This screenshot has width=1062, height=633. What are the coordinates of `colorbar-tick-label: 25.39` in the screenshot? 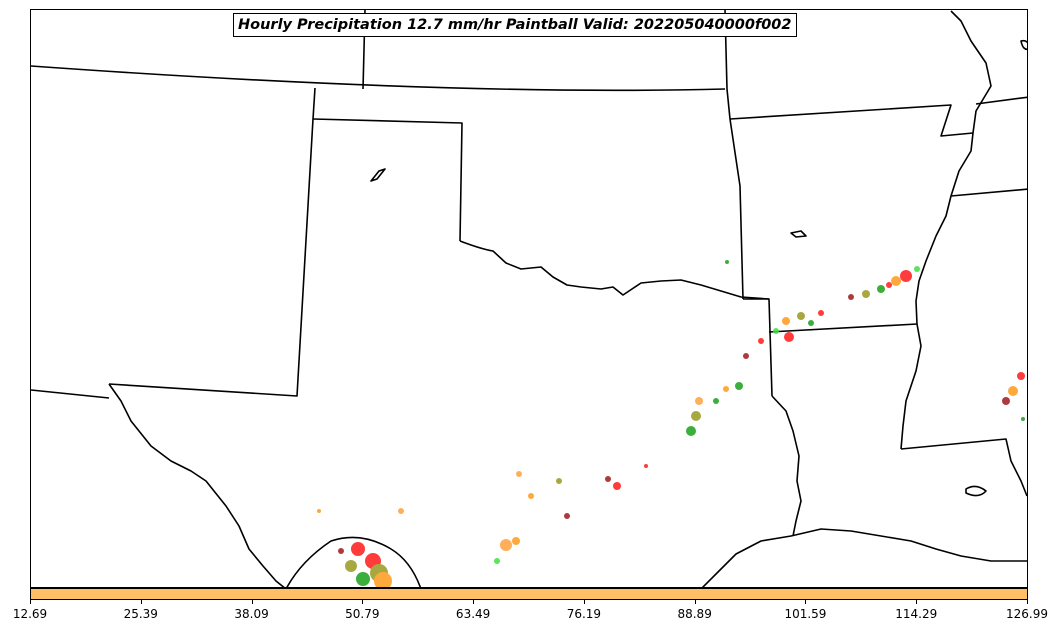 It's located at (141, 614).